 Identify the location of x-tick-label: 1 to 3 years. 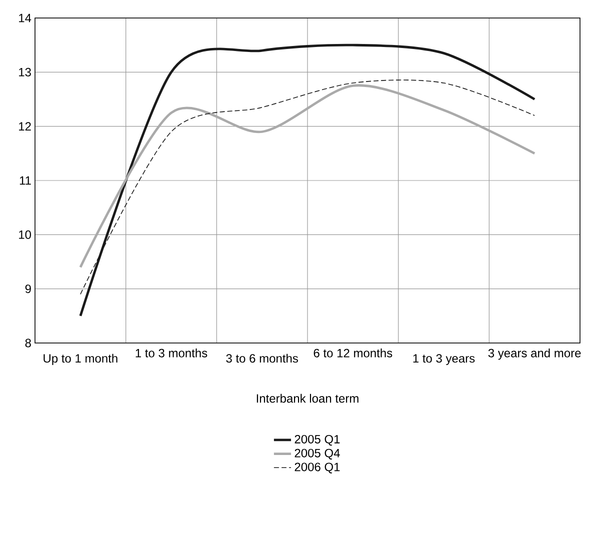
(444, 360).